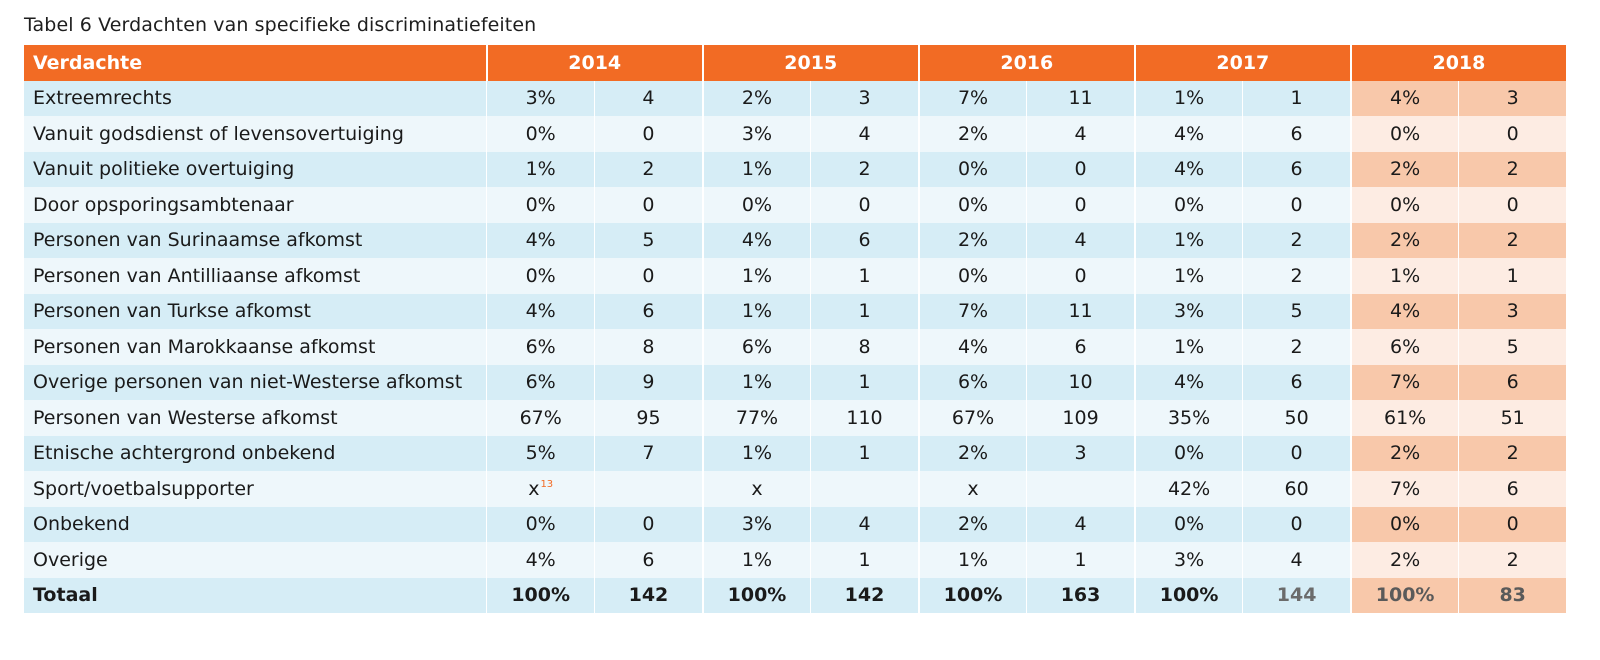 The height and width of the screenshot is (660, 1600). Describe the element at coordinates (1081, 418) in the screenshot. I see `cell-count: 109` at that location.